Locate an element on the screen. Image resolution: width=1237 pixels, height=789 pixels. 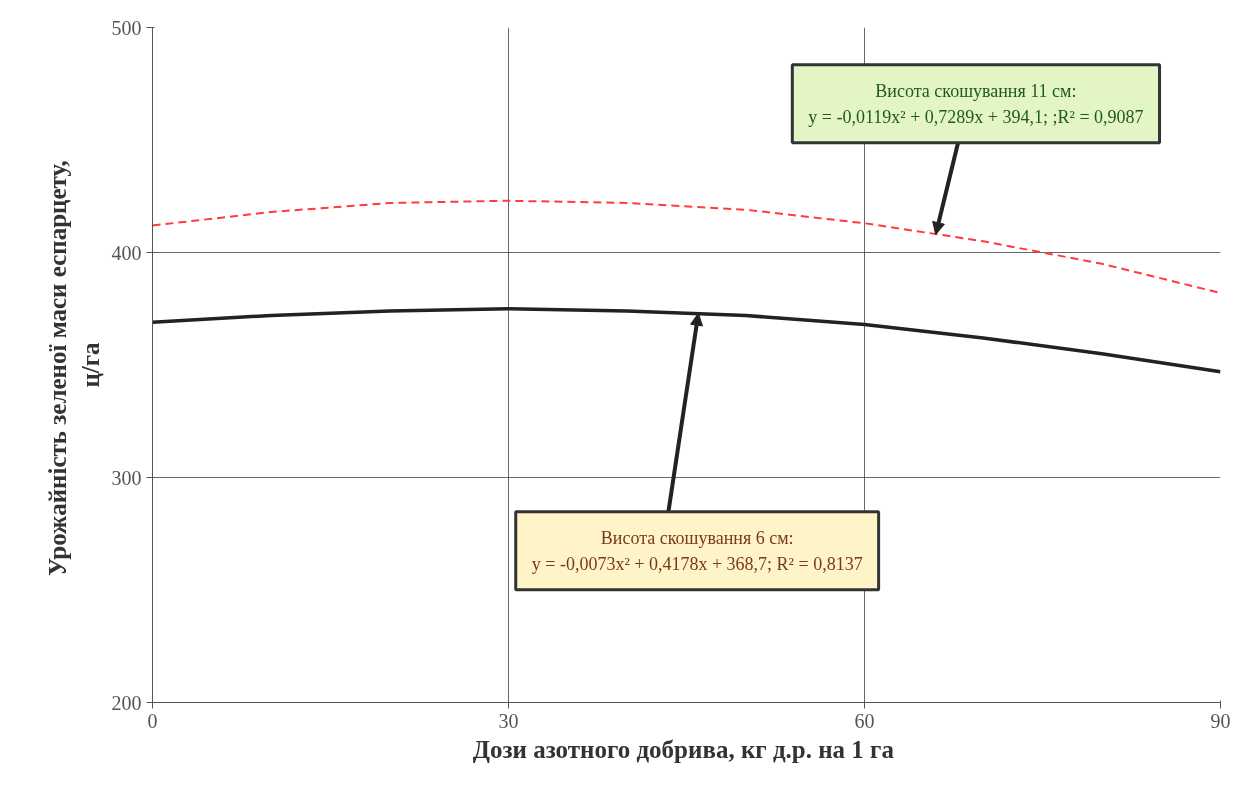
y-tick-label: 200 is located at coordinates (126, 702).